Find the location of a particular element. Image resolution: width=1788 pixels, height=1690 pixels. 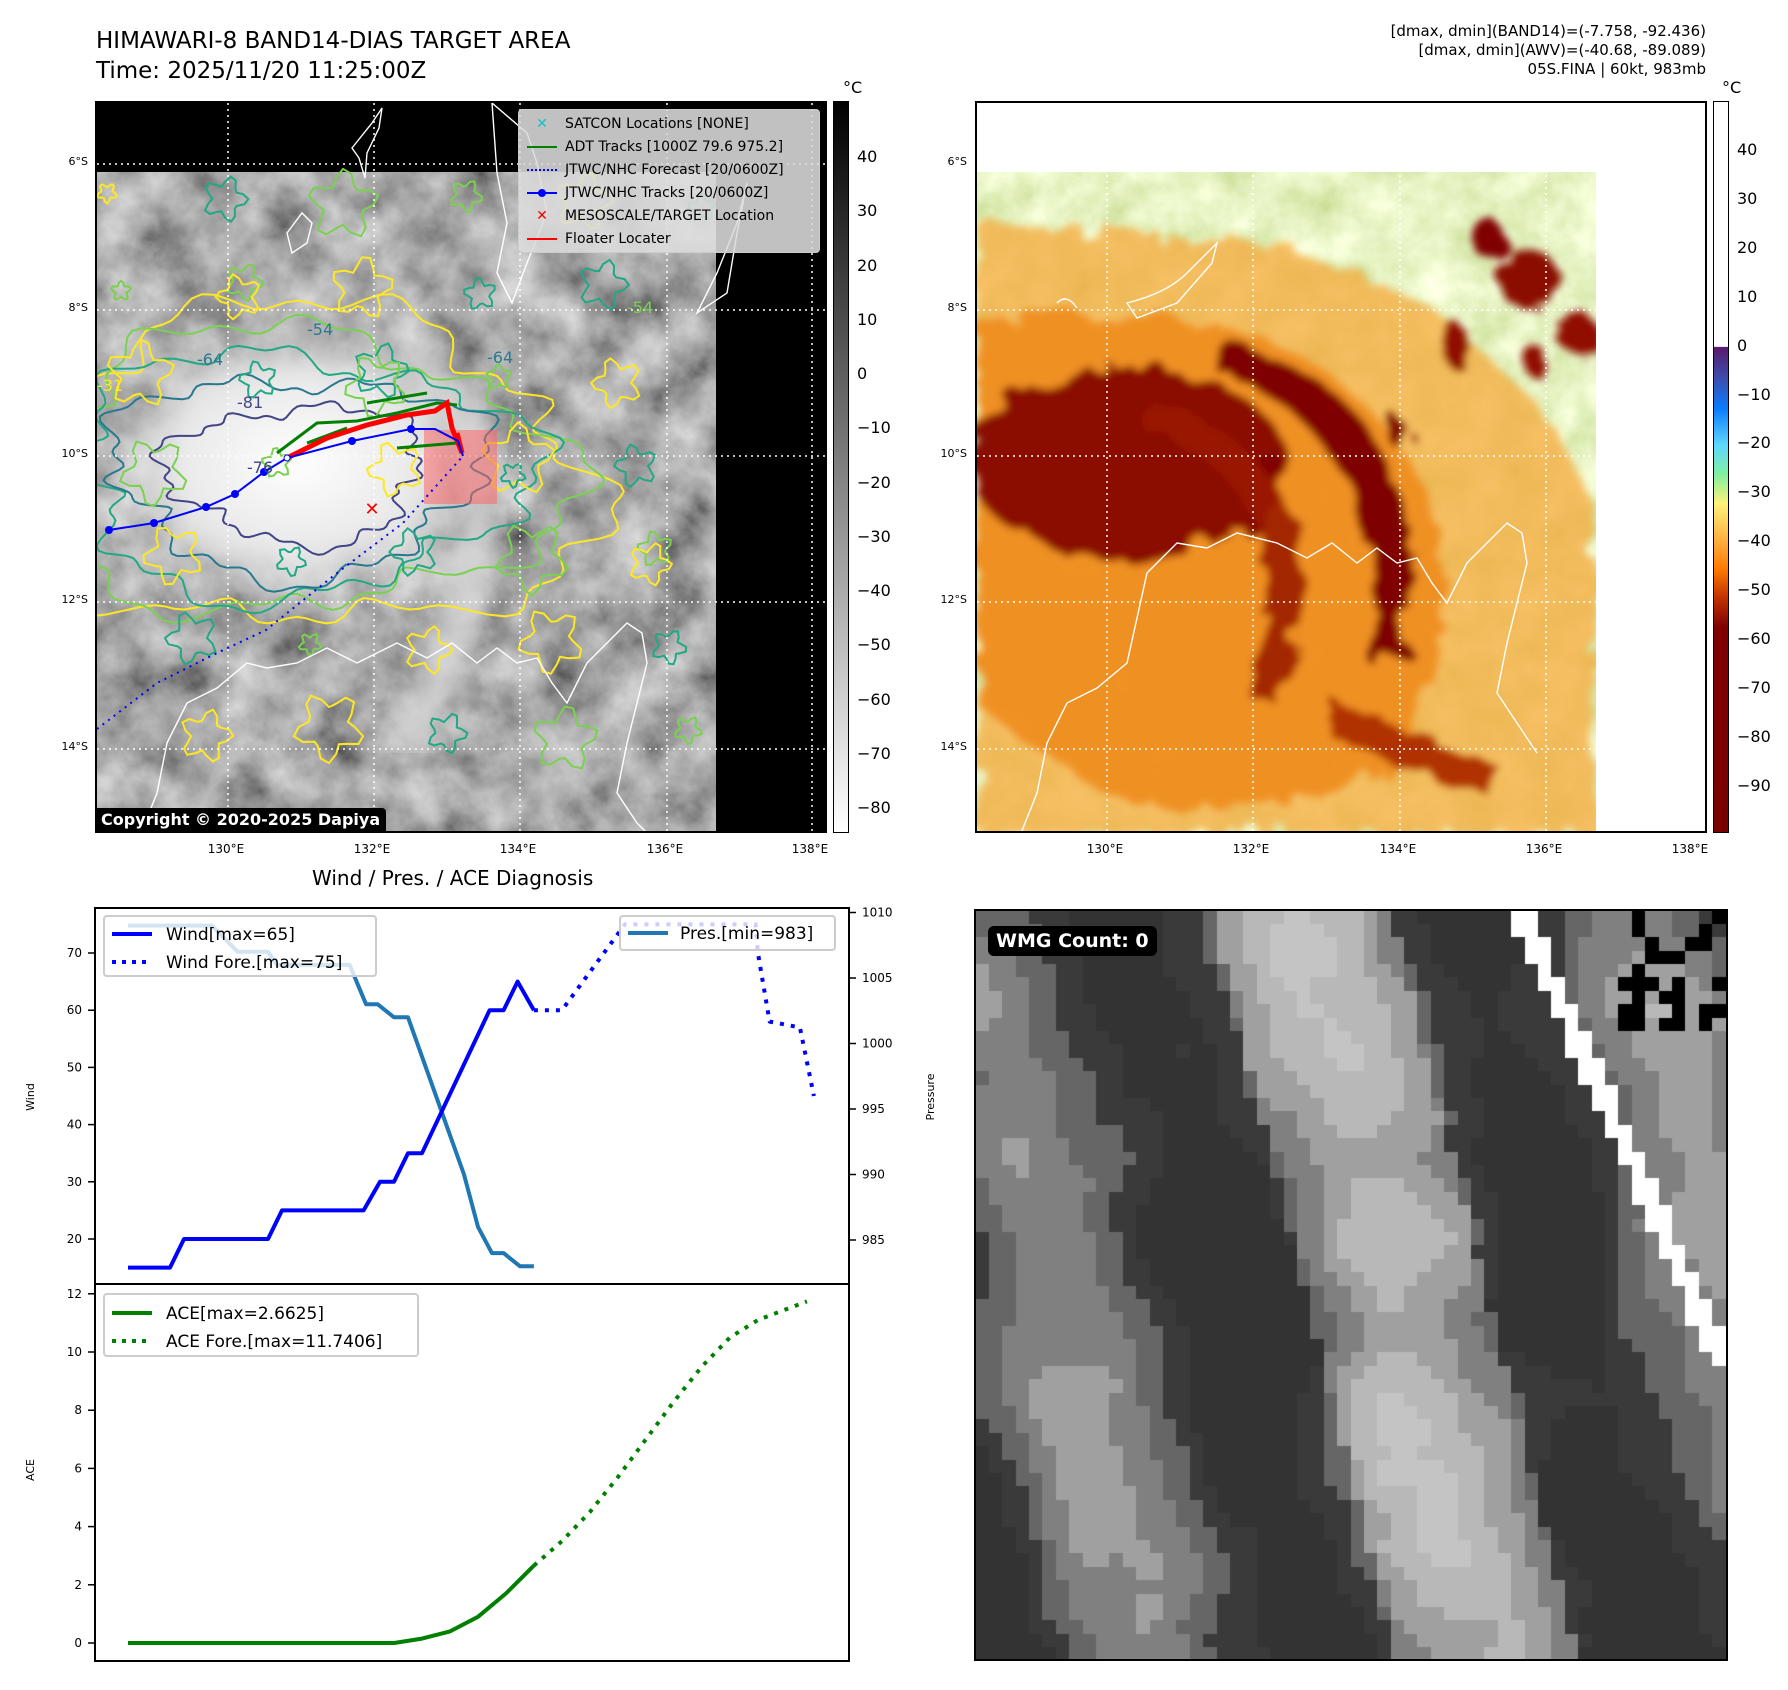

wind-ytick-label: 20 is located at coordinates (74, 1239).